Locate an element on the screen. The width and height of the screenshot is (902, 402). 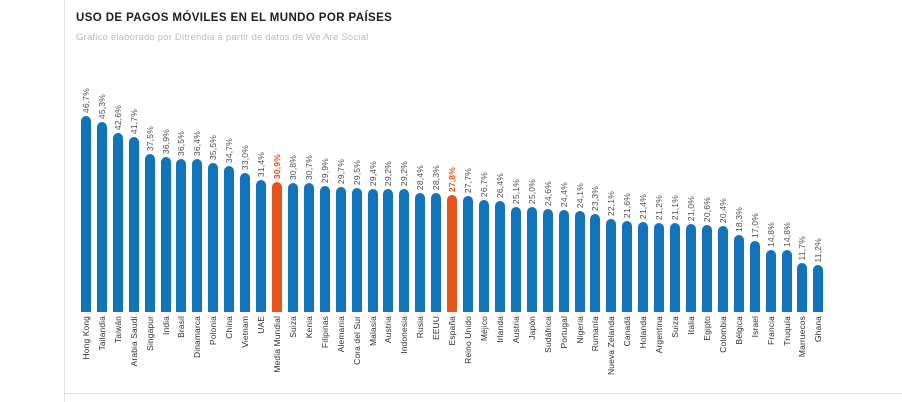
bar-column: 27,8% España is located at coordinates (452, 229).